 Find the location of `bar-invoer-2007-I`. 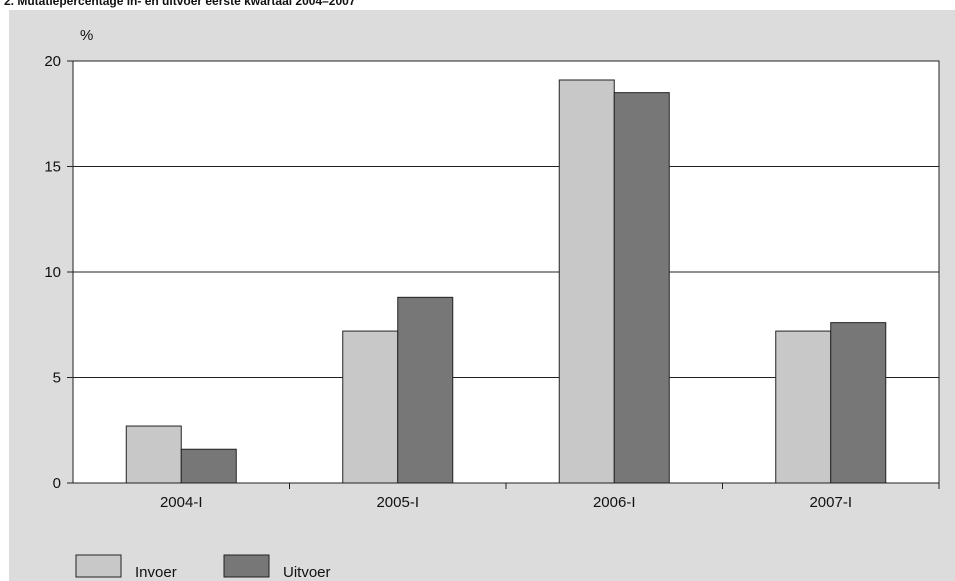

bar-invoer-2007-I is located at coordinates (803, 407).